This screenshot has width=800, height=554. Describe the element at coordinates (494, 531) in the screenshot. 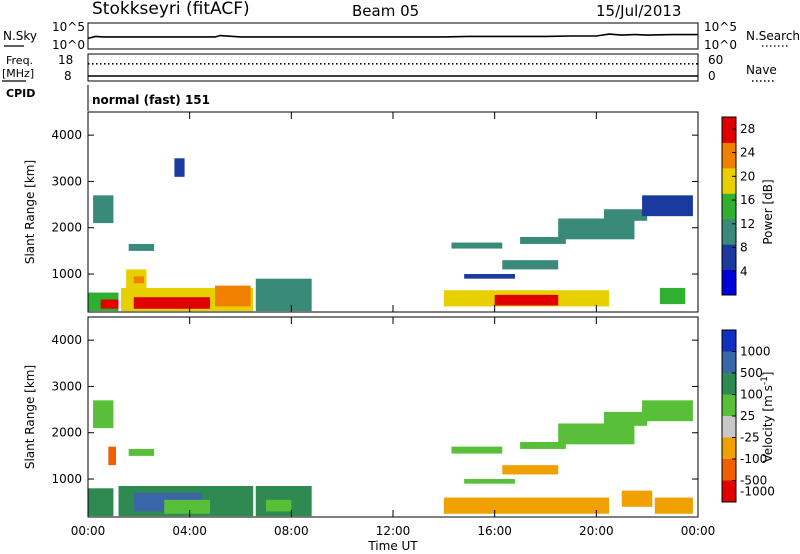

I see `x-tick-label: 16:00` at that location.